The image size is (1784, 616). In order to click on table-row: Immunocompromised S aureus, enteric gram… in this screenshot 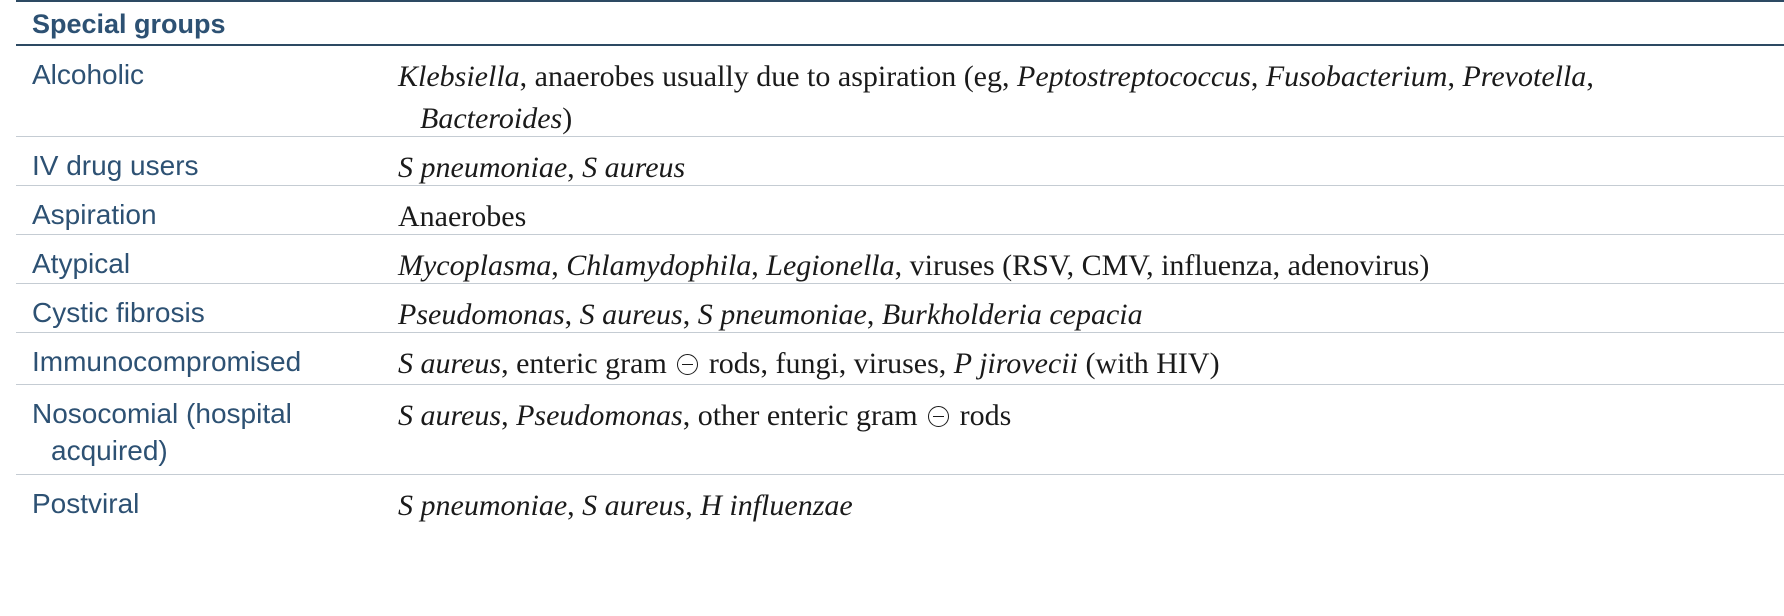, I will do `click(900, 359)`.